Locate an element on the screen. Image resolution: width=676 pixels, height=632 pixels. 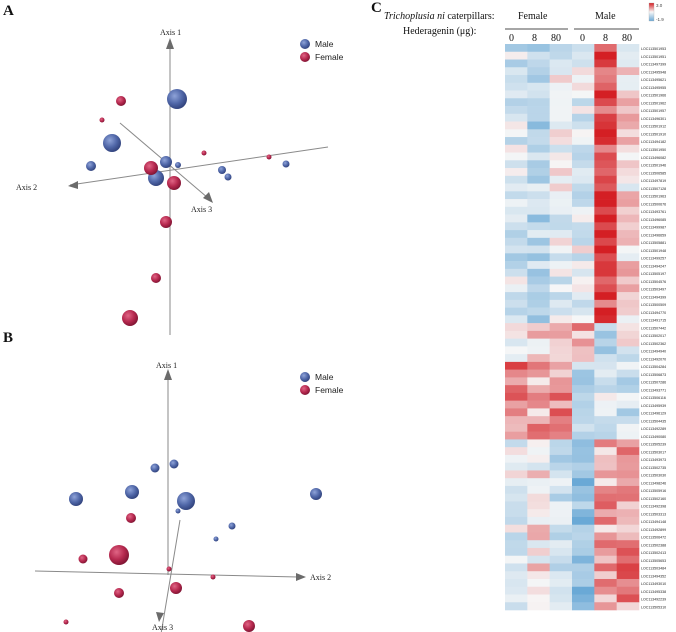
gene-label: LOC113502160 is located at coordinates (653, 499).